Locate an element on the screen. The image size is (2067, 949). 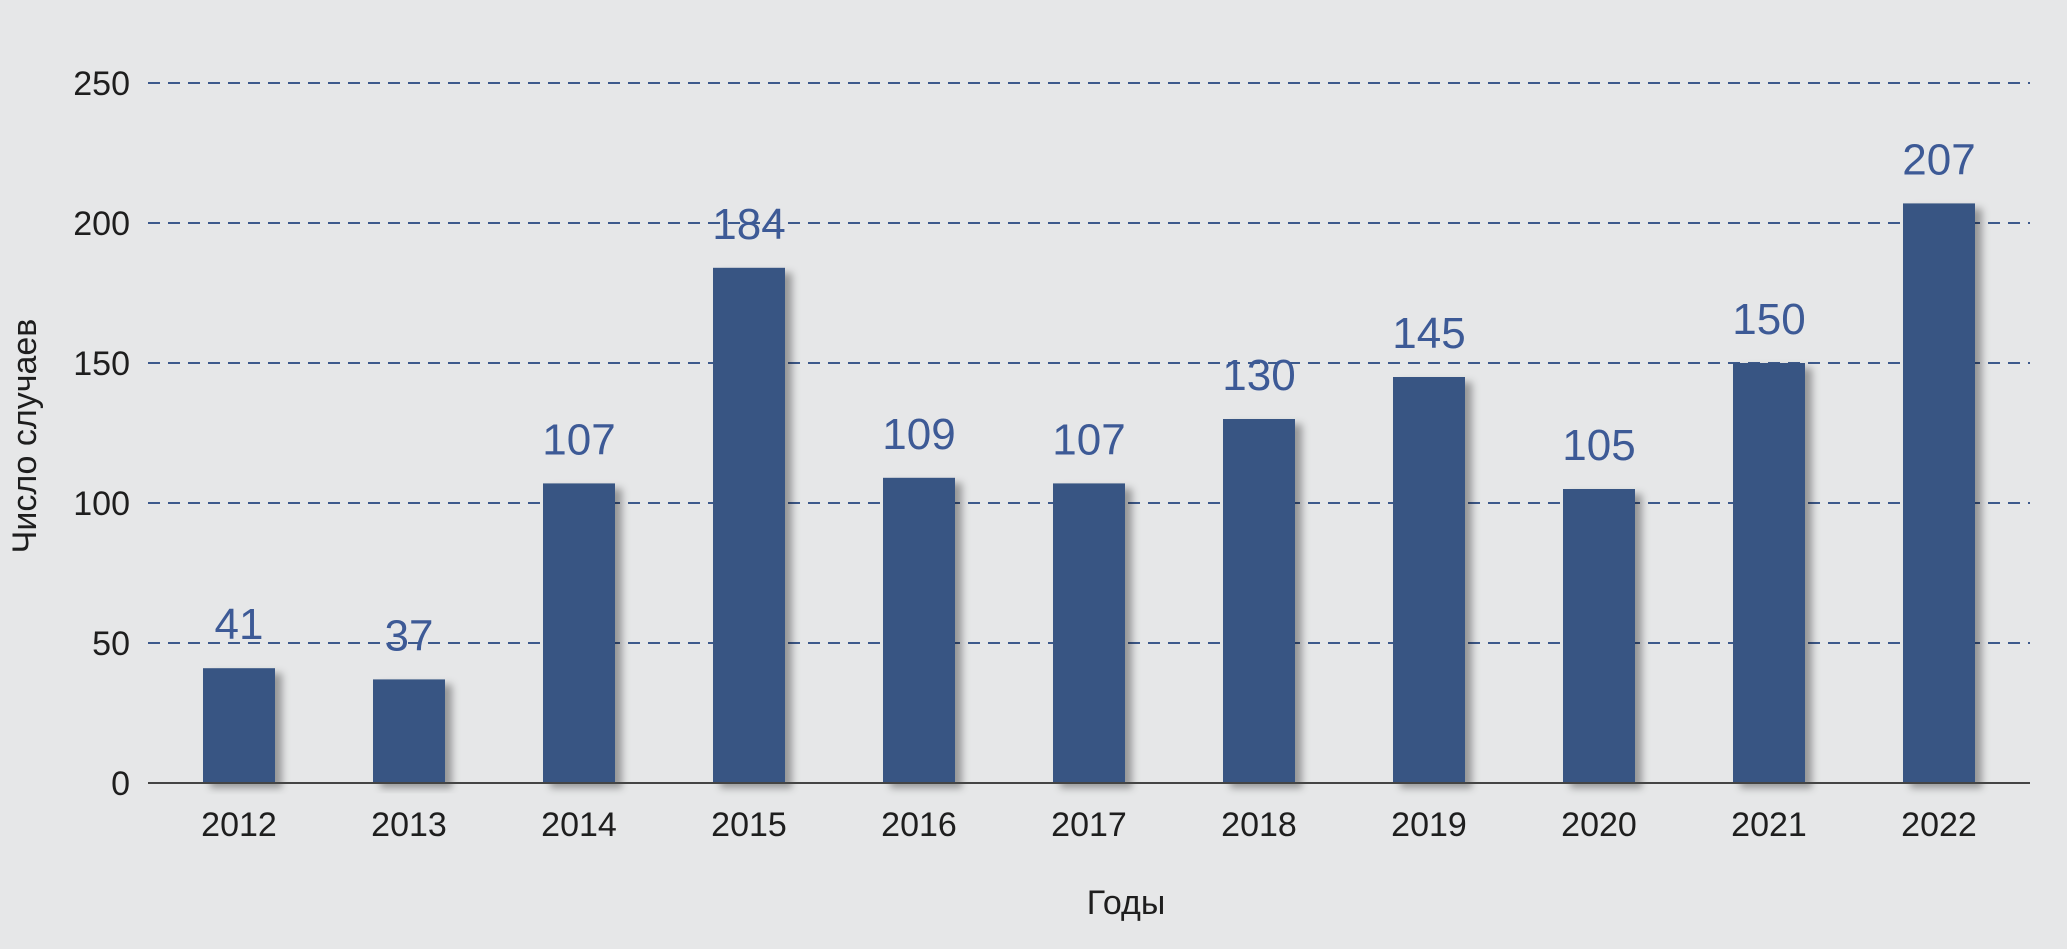
data-label-2015: 184 is located at coordinates (748, 224).